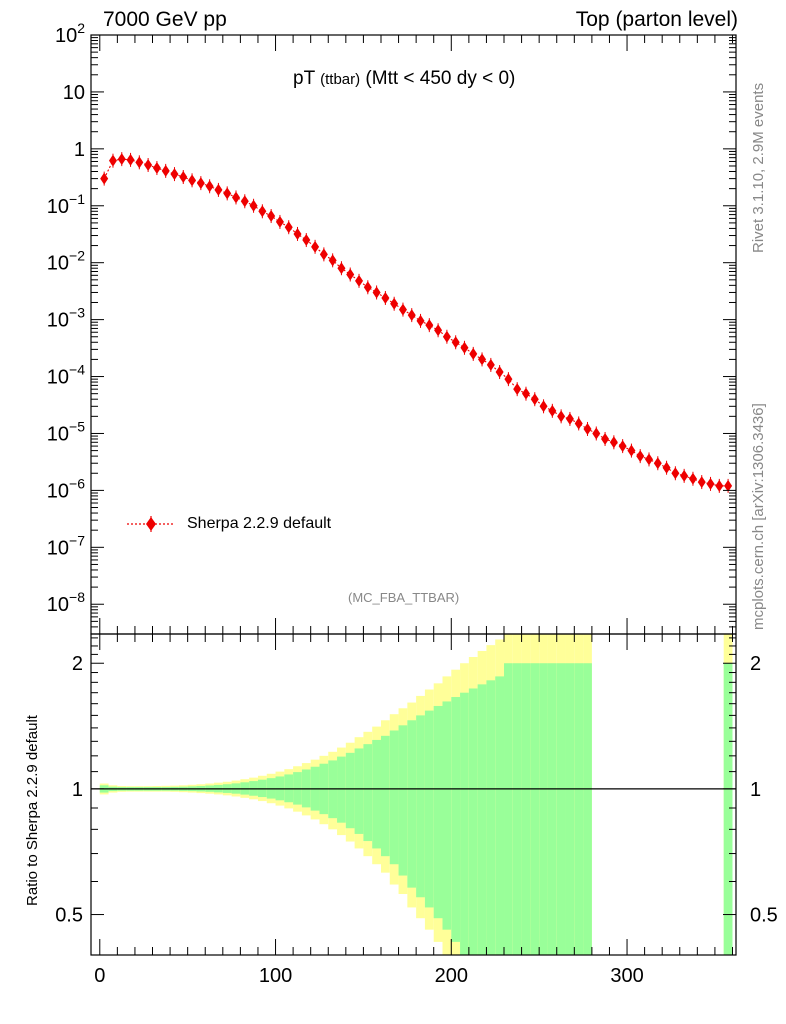 The height and width of the screenshot is (1024, 786). I want to click on ratio-y-tick-label-right: 1, so click(755, 790).